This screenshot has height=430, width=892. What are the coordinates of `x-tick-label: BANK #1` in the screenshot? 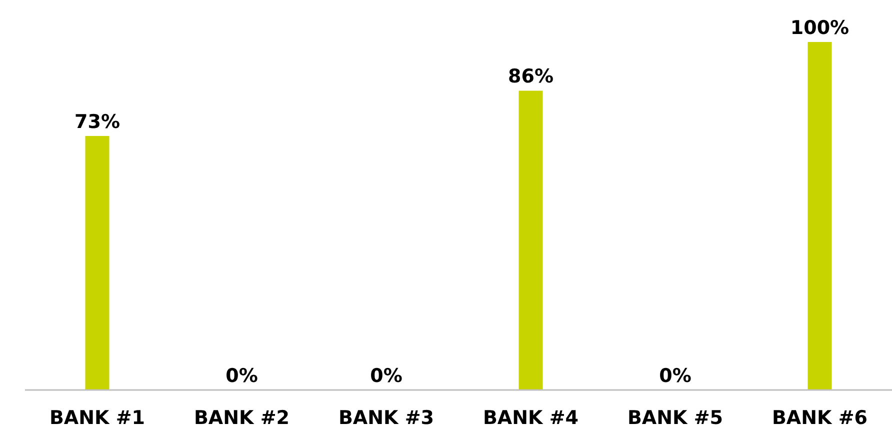 It's located at (97, 418).